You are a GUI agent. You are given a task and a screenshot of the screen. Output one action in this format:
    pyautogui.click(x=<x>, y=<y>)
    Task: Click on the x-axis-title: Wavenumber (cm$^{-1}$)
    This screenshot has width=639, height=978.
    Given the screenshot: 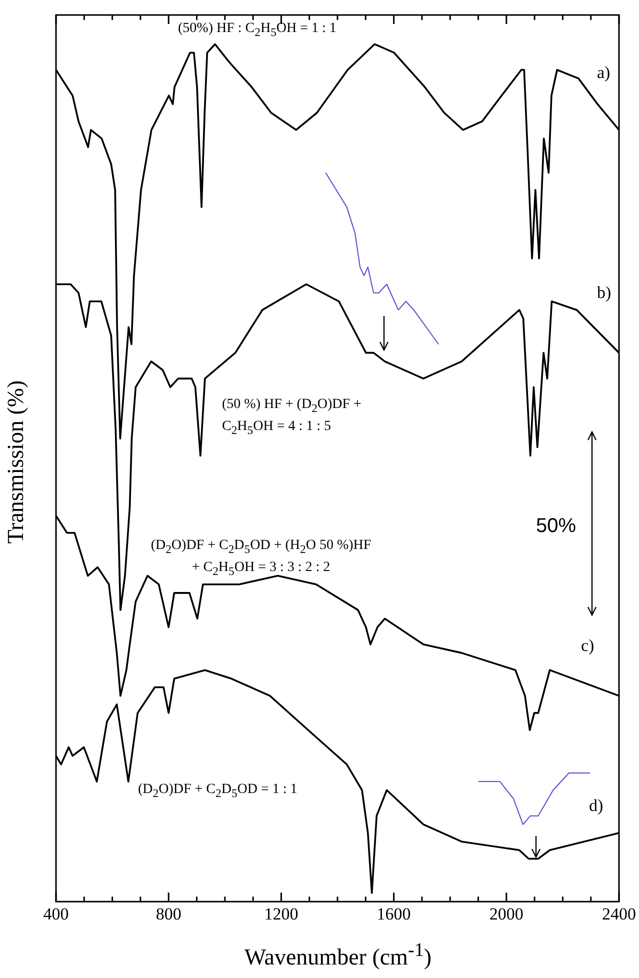 What is the action you would take?
    pyautogui.click(x=338, y=955)
    